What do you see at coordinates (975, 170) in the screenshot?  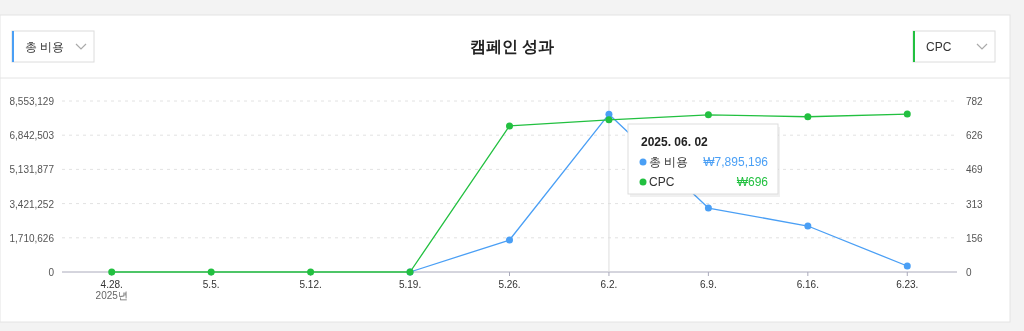 I see `y2-tick-label: 469` at bounding box center [975, 170].